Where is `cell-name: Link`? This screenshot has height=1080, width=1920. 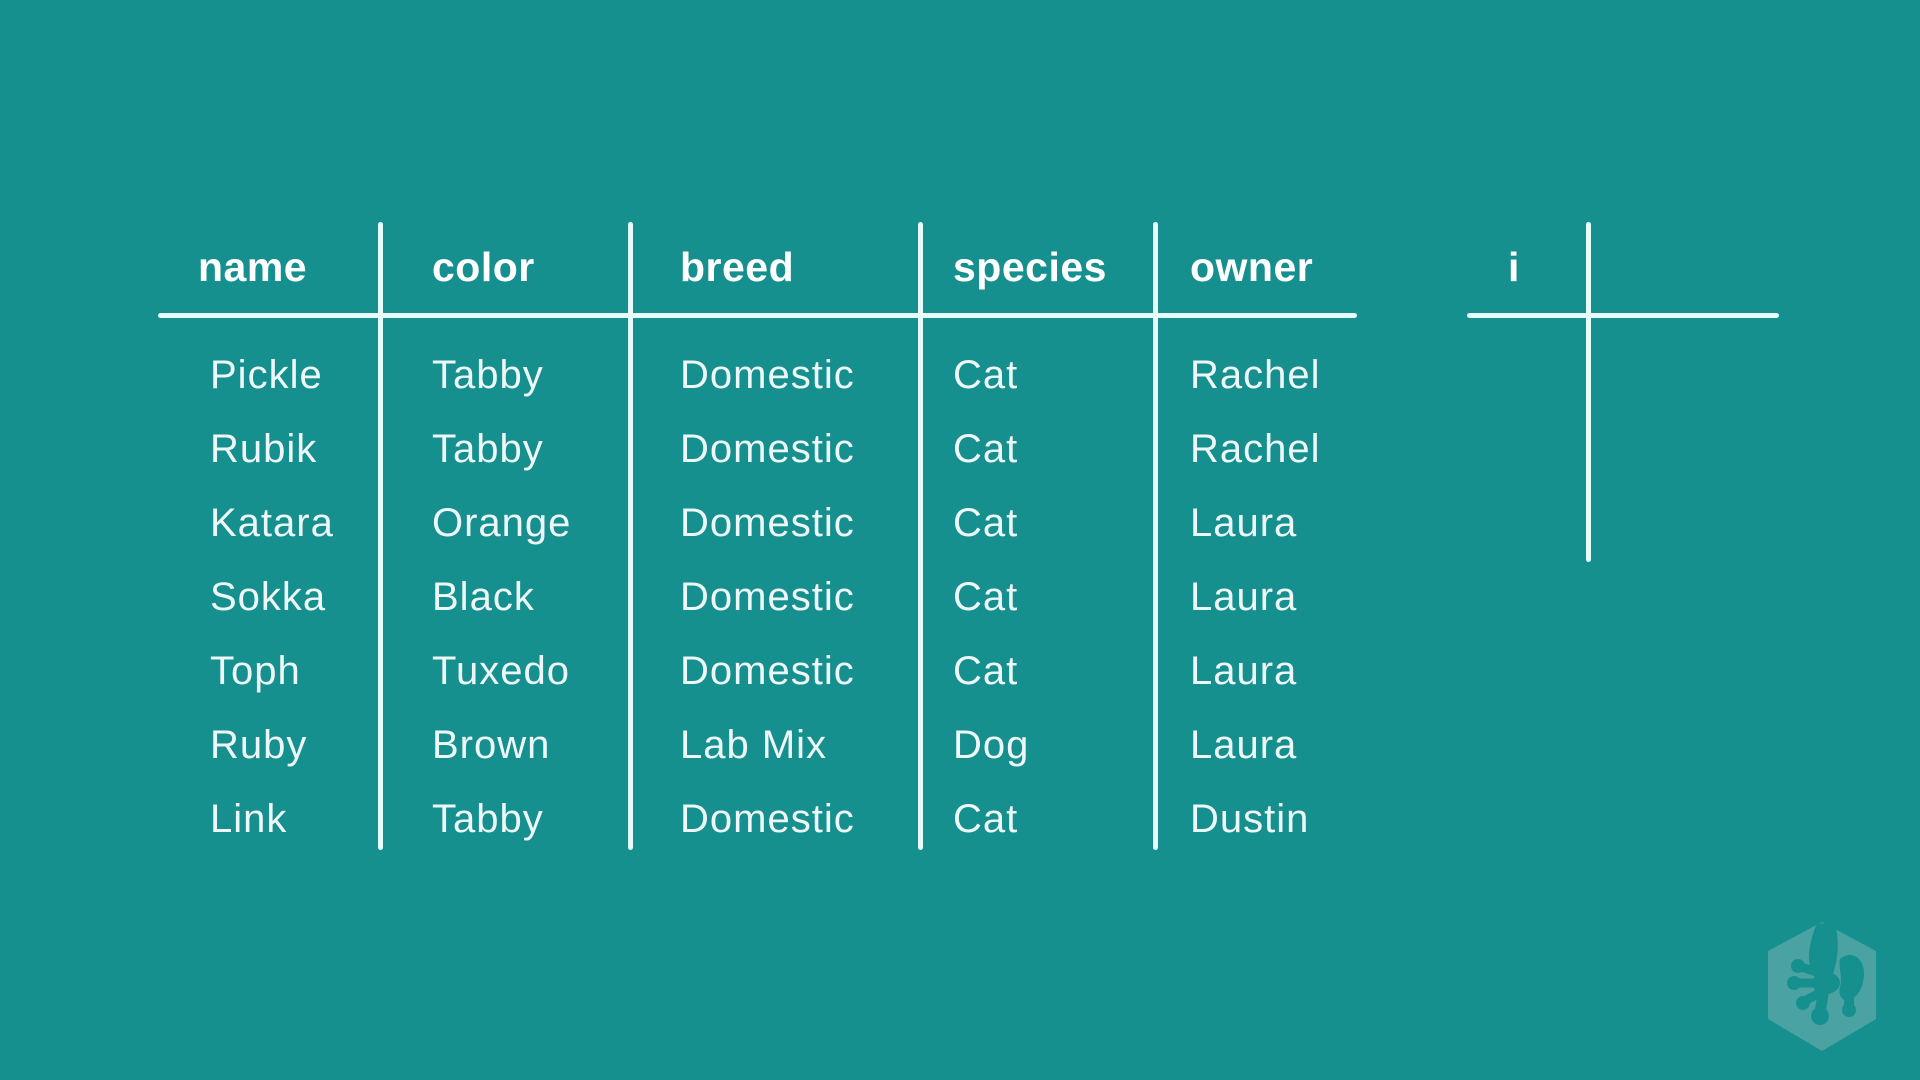 cell-name: Link is located at coordinates (249, 819).